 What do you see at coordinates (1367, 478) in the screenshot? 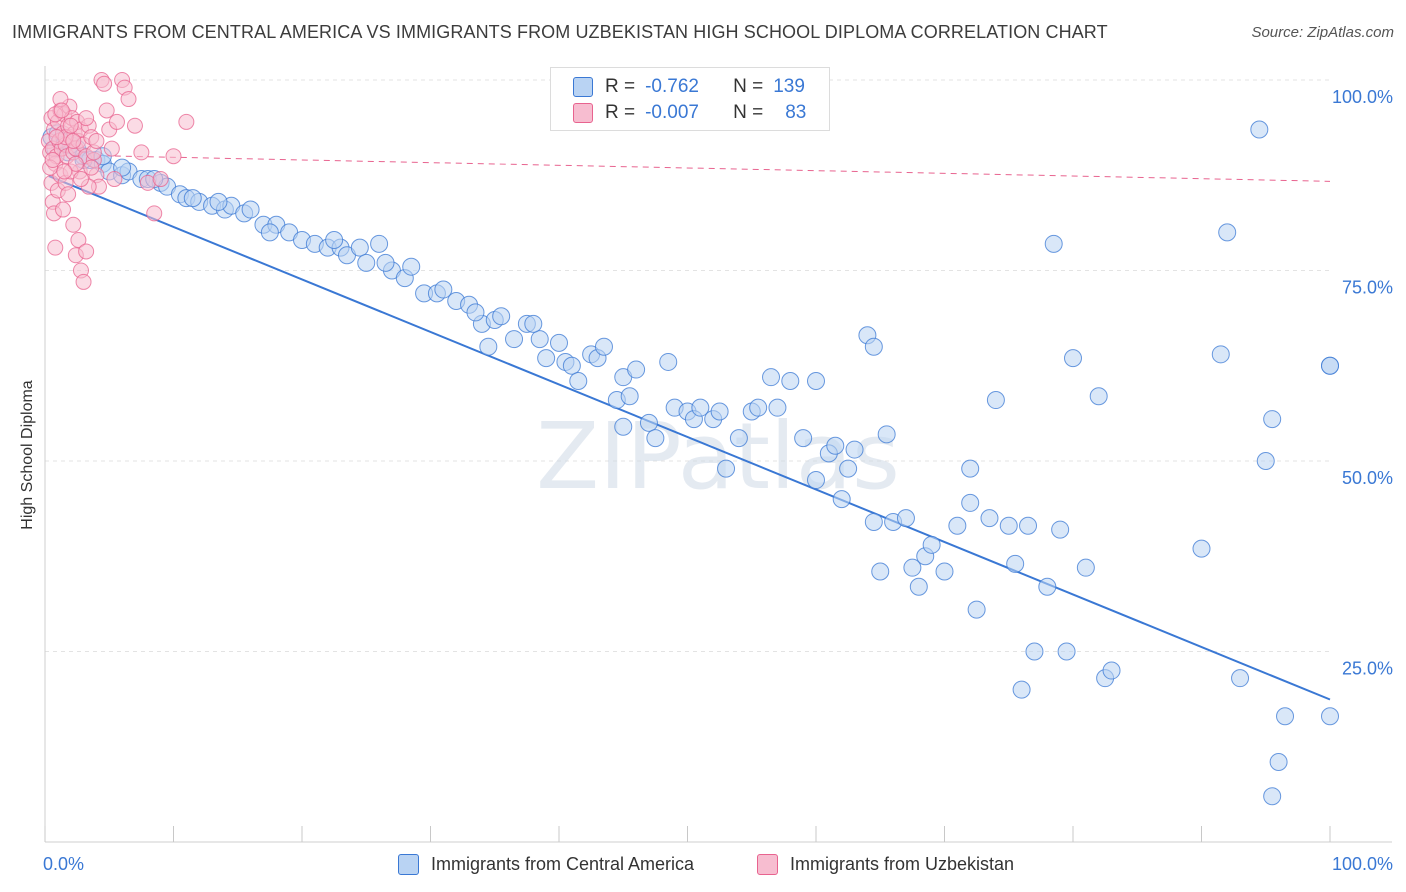
I see `y-tick-label: 50.0%` at bounding box center [1367, 478].